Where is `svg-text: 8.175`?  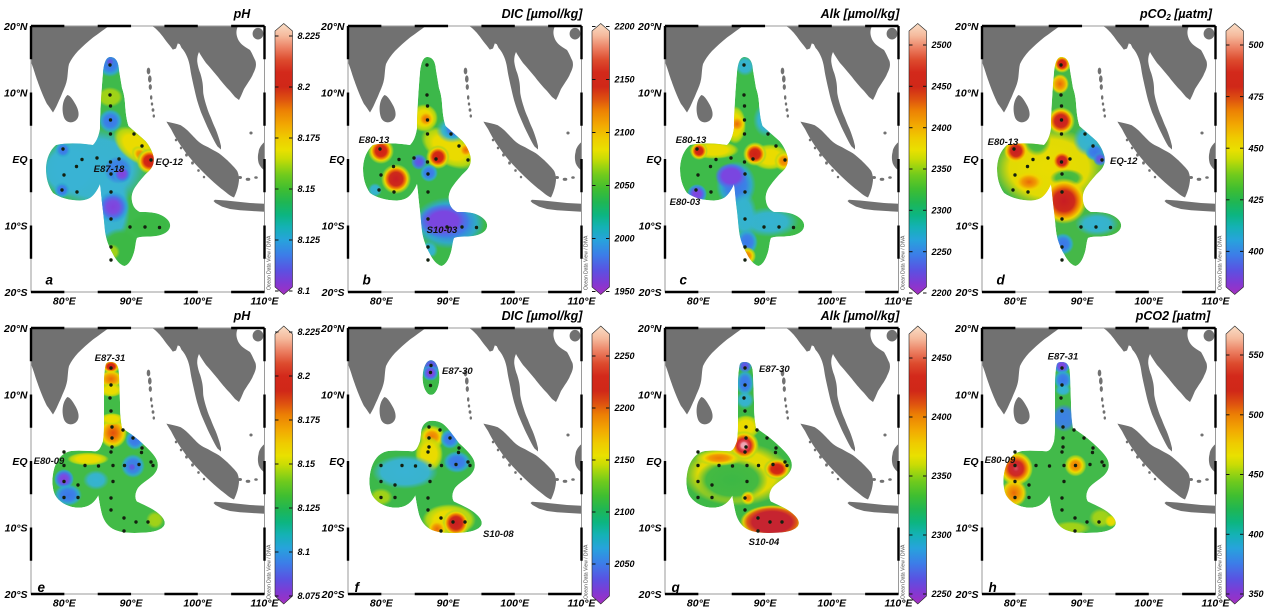
svg-text: 8.175 is located at coordinates (310, 420).